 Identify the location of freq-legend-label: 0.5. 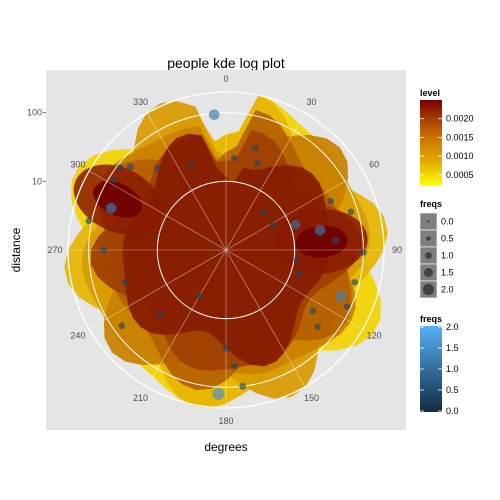
(452, 390).